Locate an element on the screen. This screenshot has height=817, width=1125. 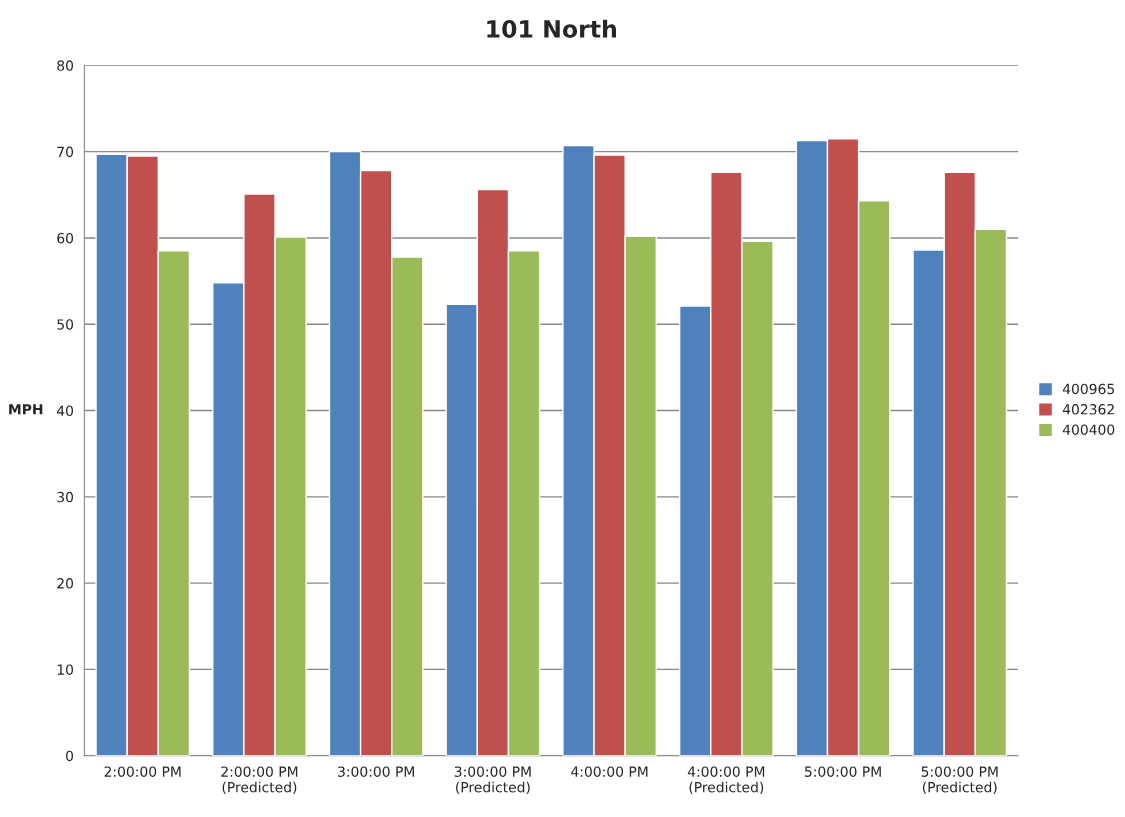
y-tick-label: 20 is located at coordinates (65, 583).